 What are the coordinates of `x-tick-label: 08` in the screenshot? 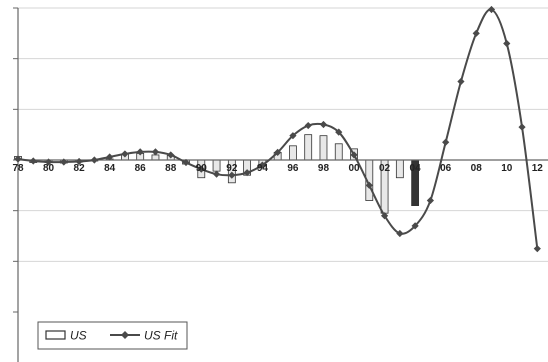 It's located at (477, 168).